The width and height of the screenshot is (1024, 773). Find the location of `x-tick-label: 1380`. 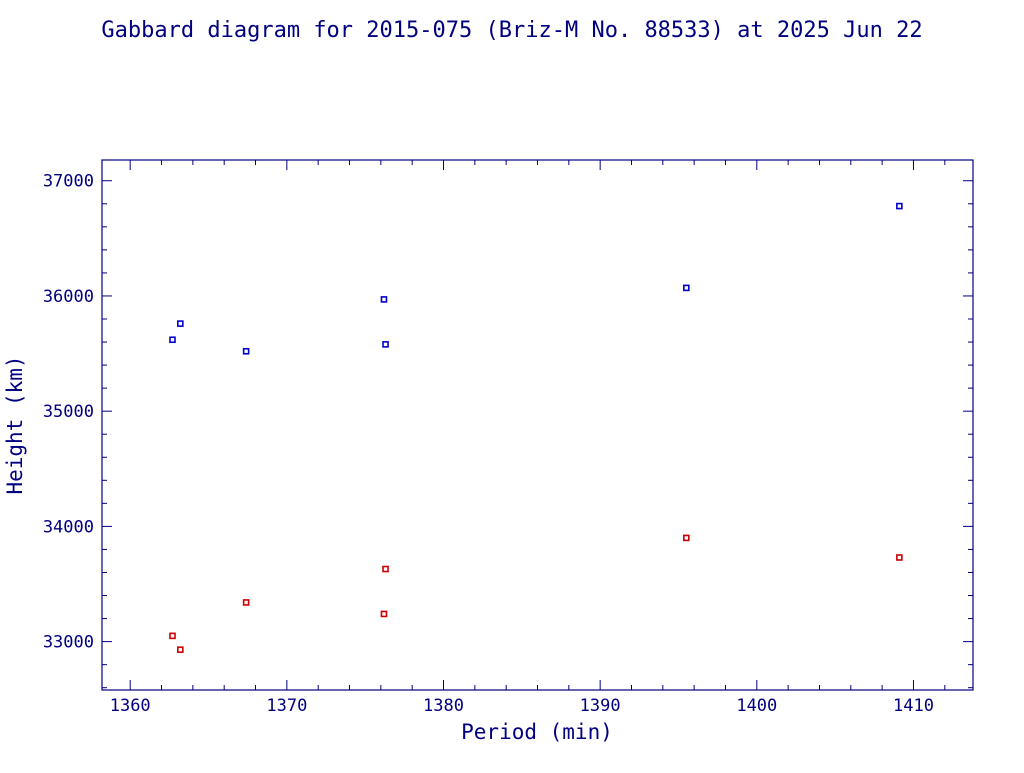

x-tick-label: 1380 is located at coordinates (443, 706).